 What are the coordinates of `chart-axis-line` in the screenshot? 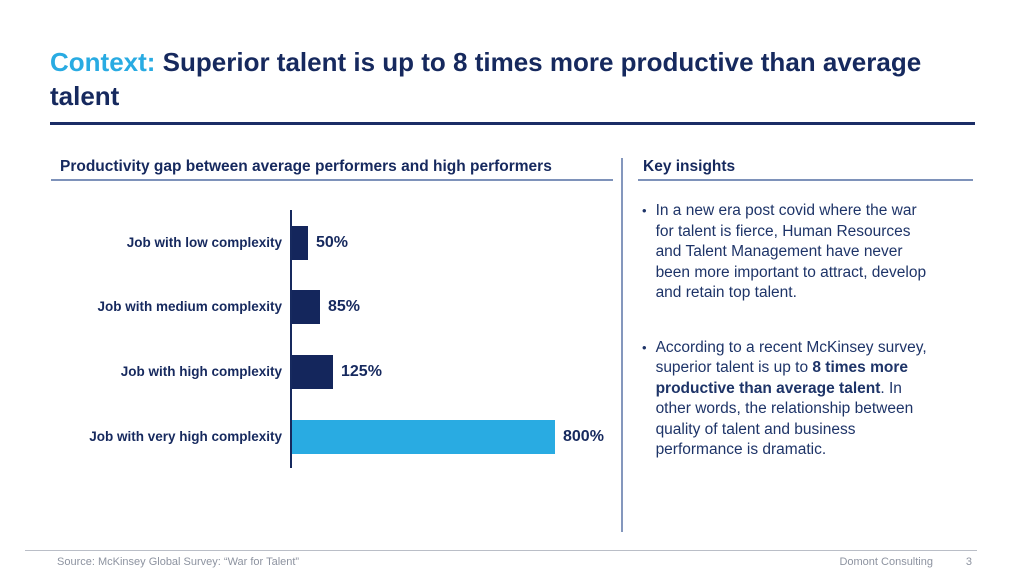 It's located at (291, 339).